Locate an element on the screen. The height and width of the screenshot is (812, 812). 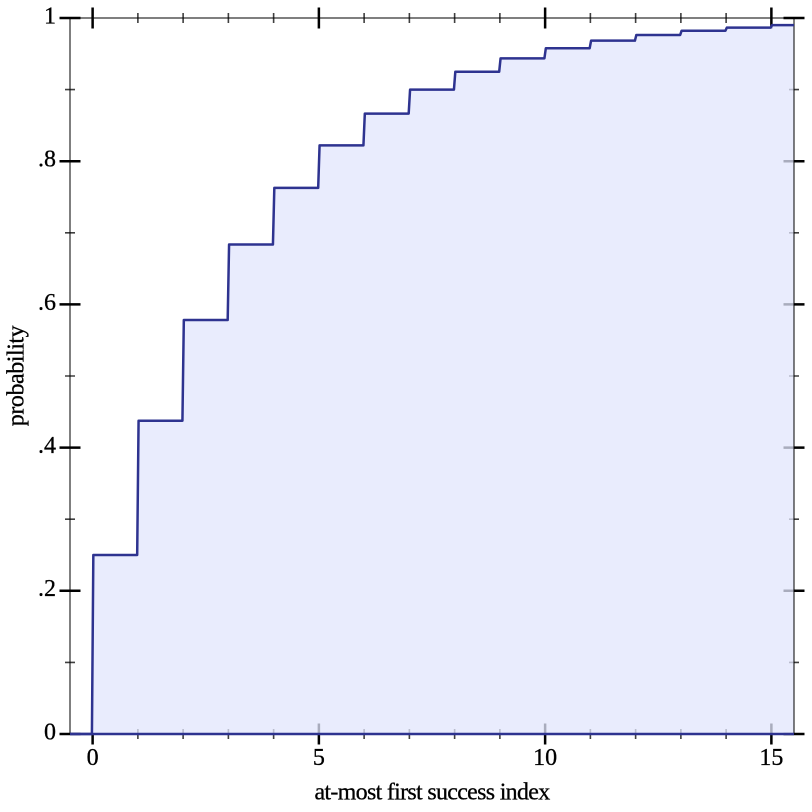
svg-text: .2 is located at coordinates (47, 589).